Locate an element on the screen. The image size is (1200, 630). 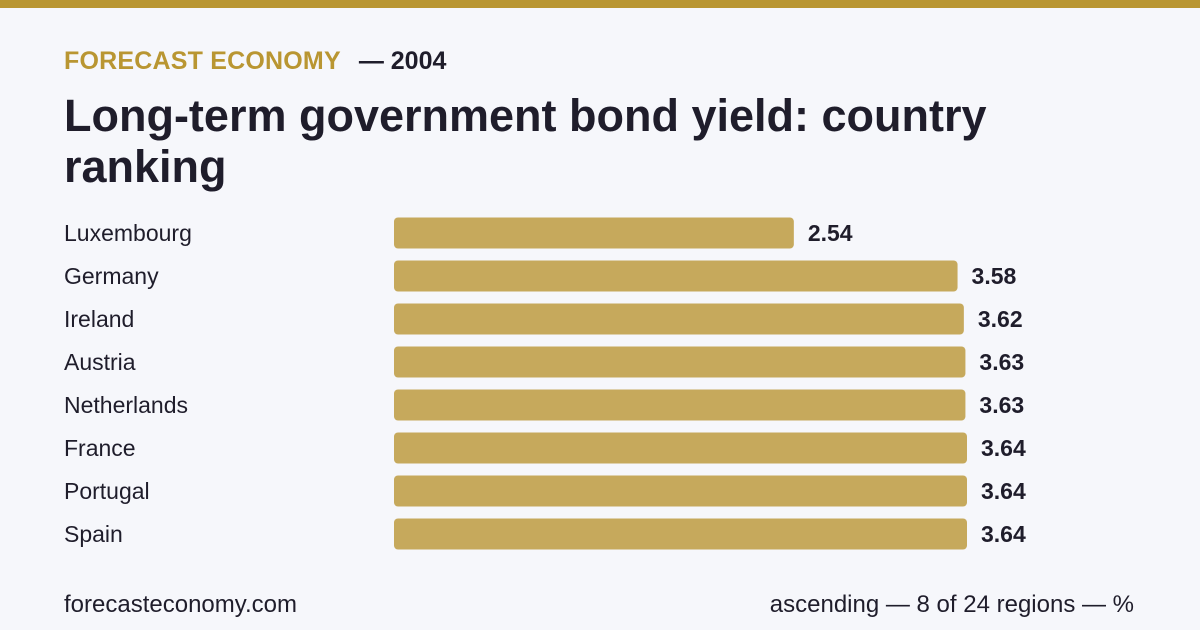
value-label: 2.54 is located at coordinates (830, 233).